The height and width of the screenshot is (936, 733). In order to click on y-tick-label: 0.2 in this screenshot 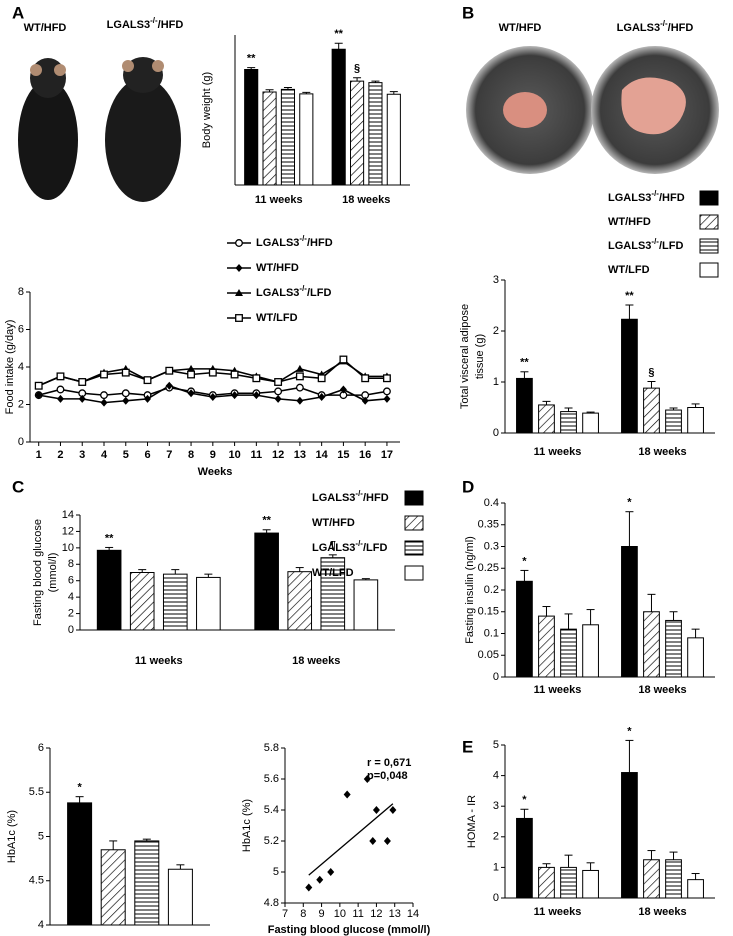, I will do `click(491, 590)`.